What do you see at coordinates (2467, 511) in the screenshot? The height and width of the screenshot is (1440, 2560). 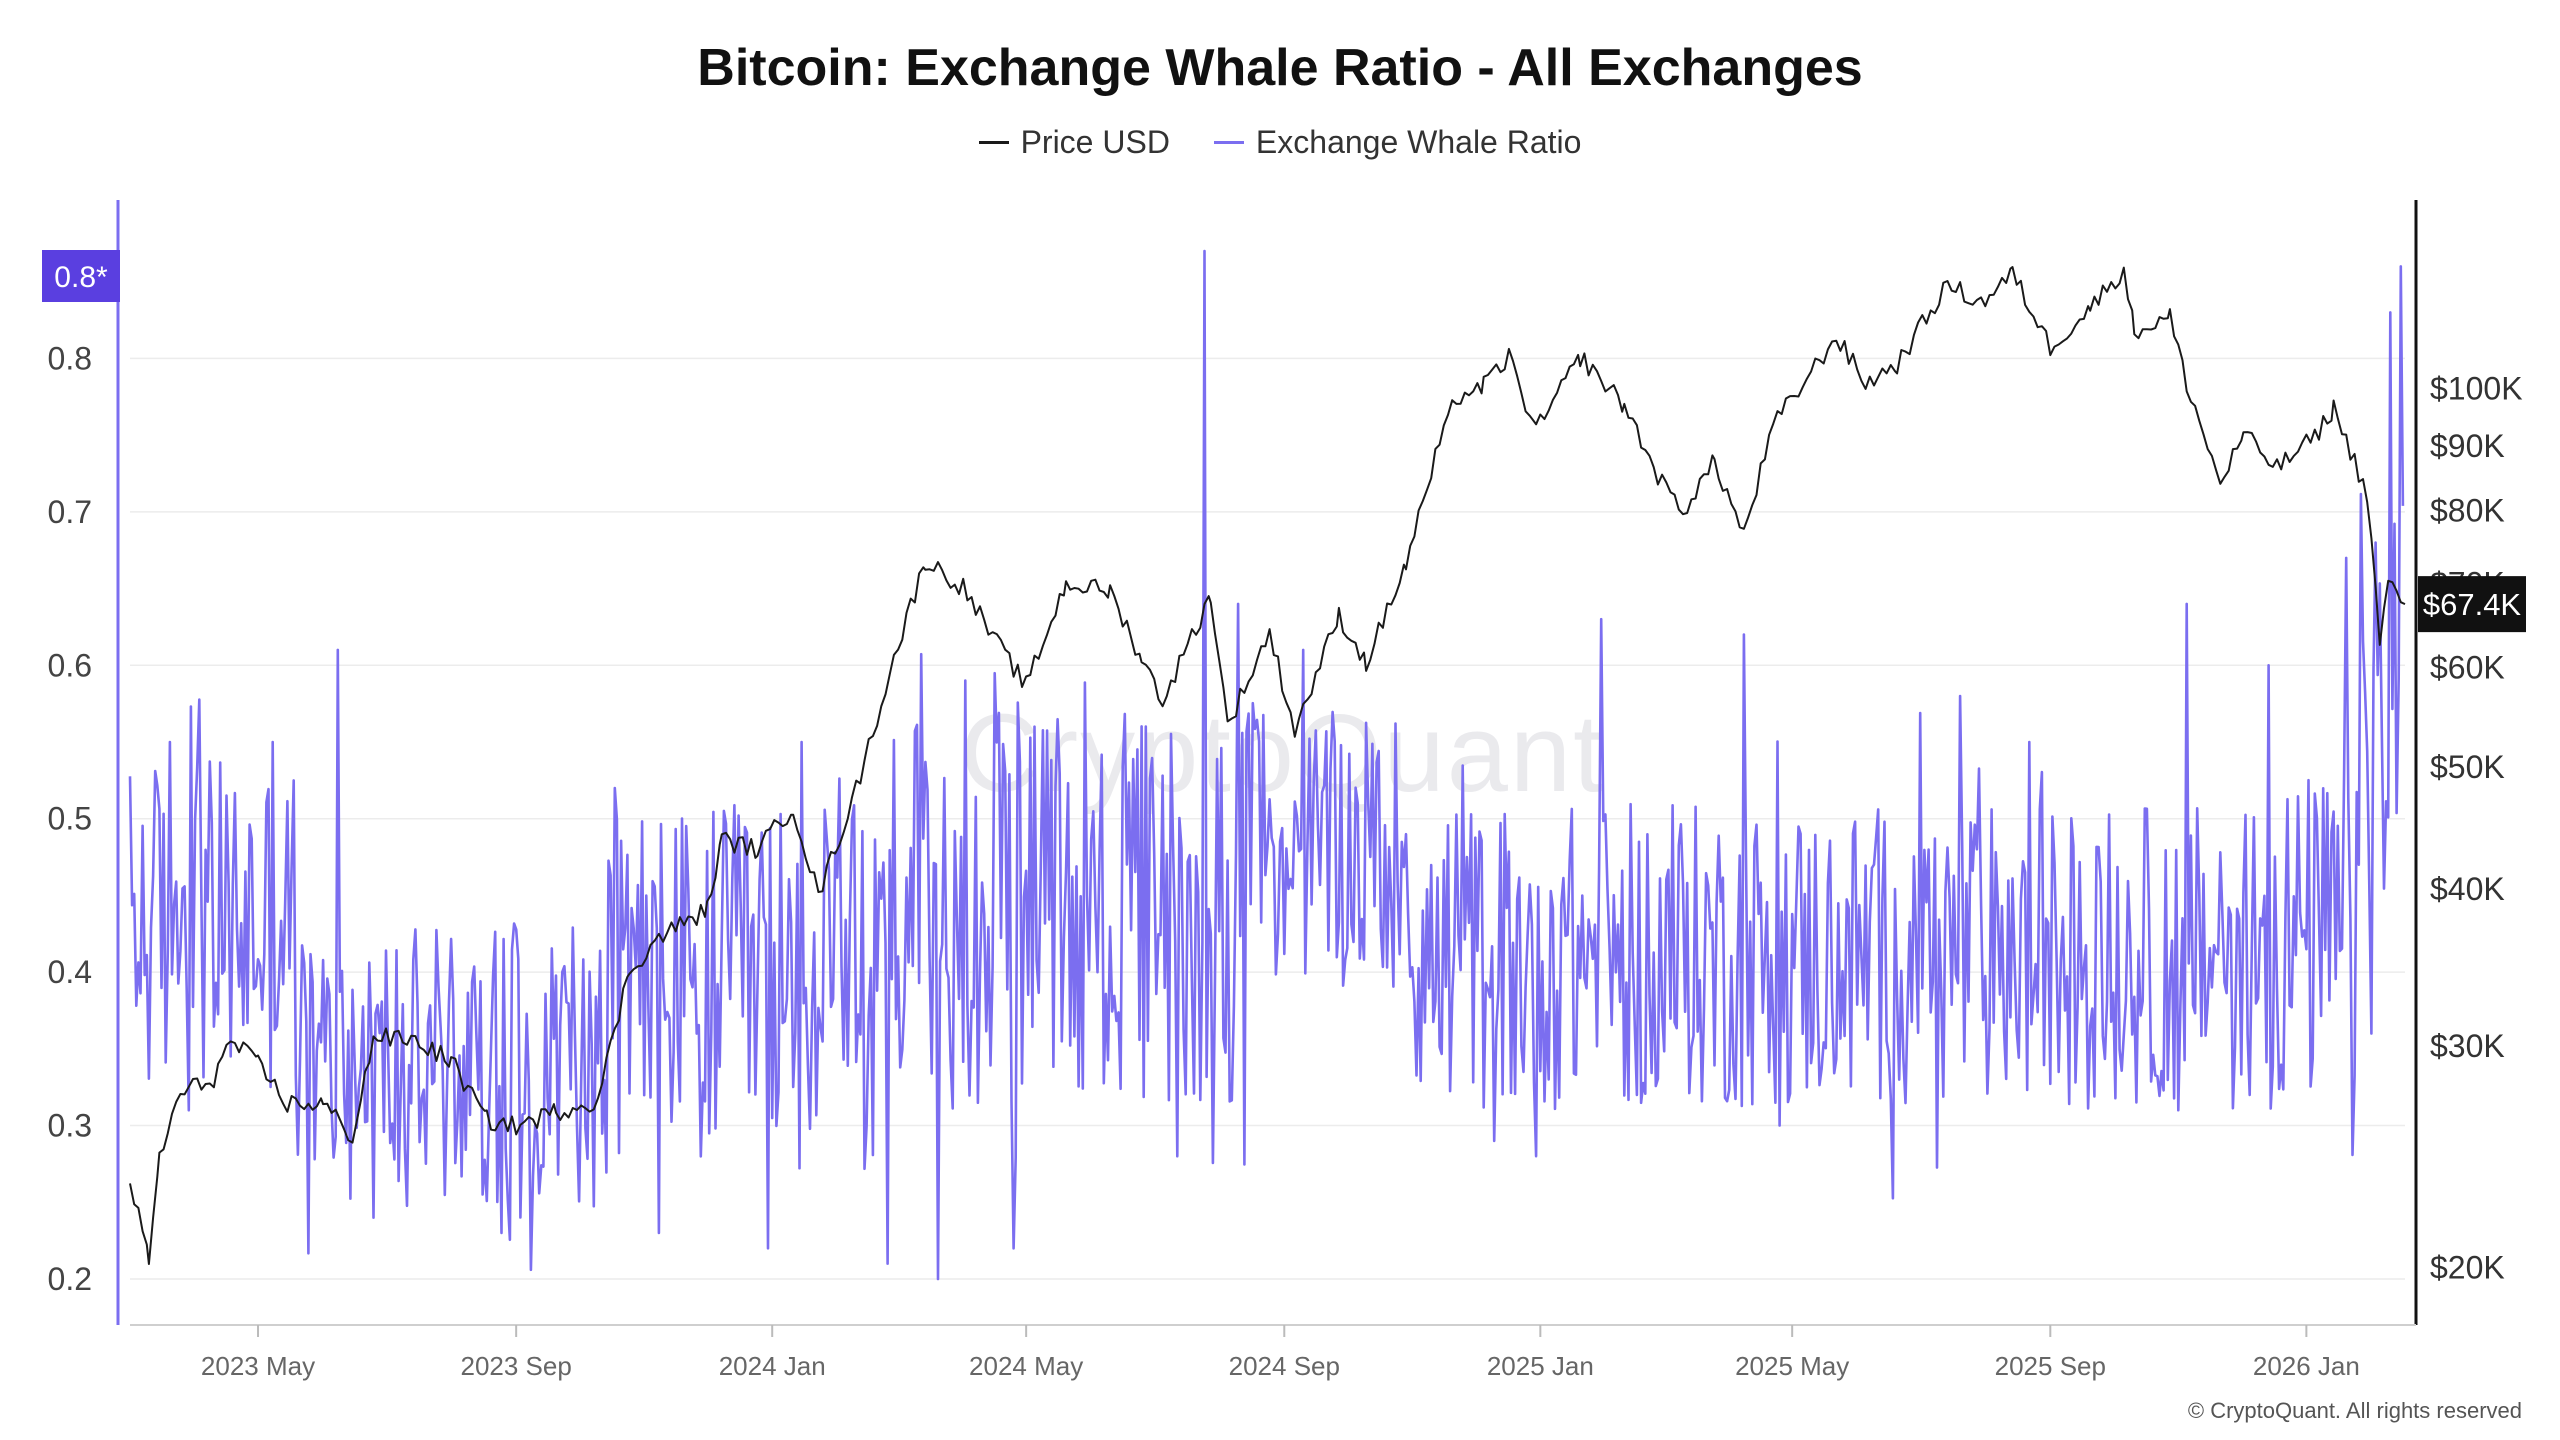 I see `right-tick-label: $80K` at bounding box center [2467, 511].